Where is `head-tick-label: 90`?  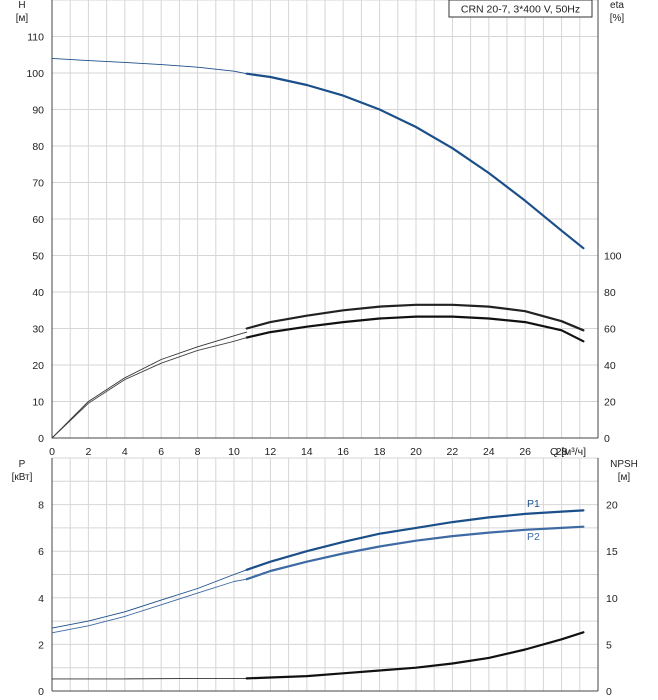 head-tick-label: 90 is located at coordinates (38, 111).